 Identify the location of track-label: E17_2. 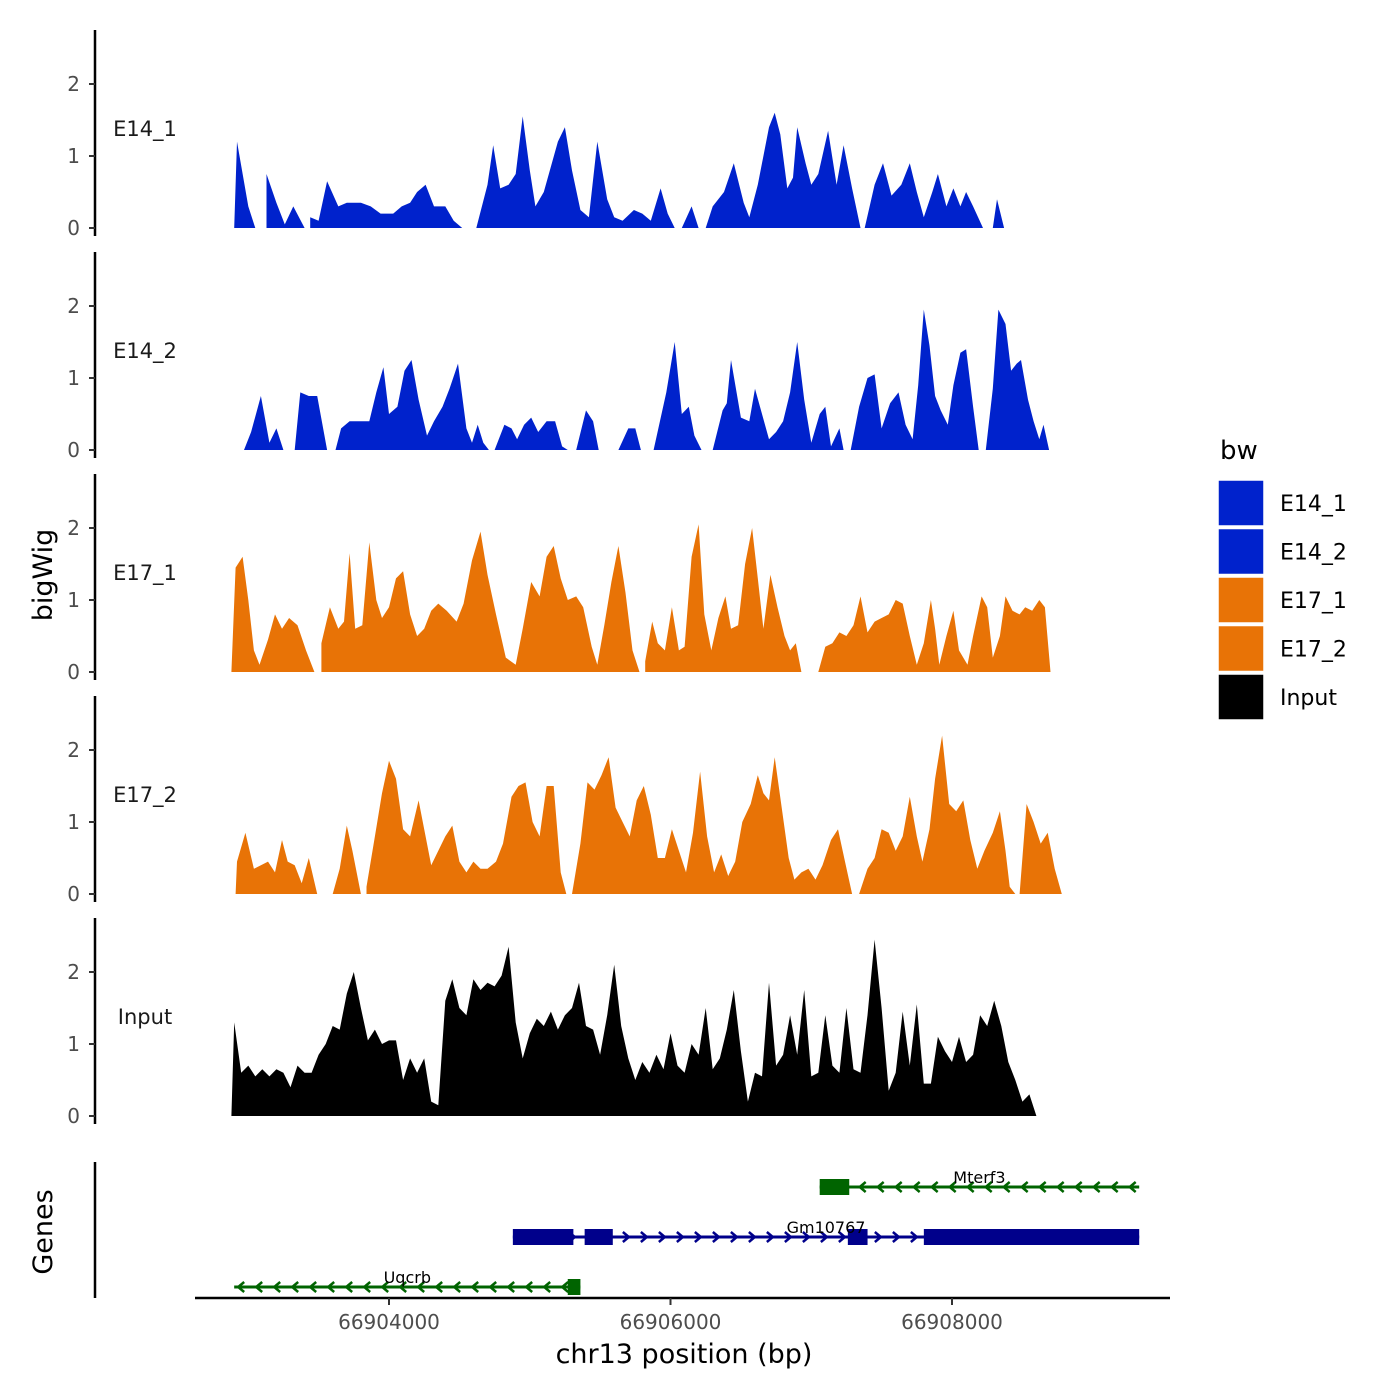
(145, 795).